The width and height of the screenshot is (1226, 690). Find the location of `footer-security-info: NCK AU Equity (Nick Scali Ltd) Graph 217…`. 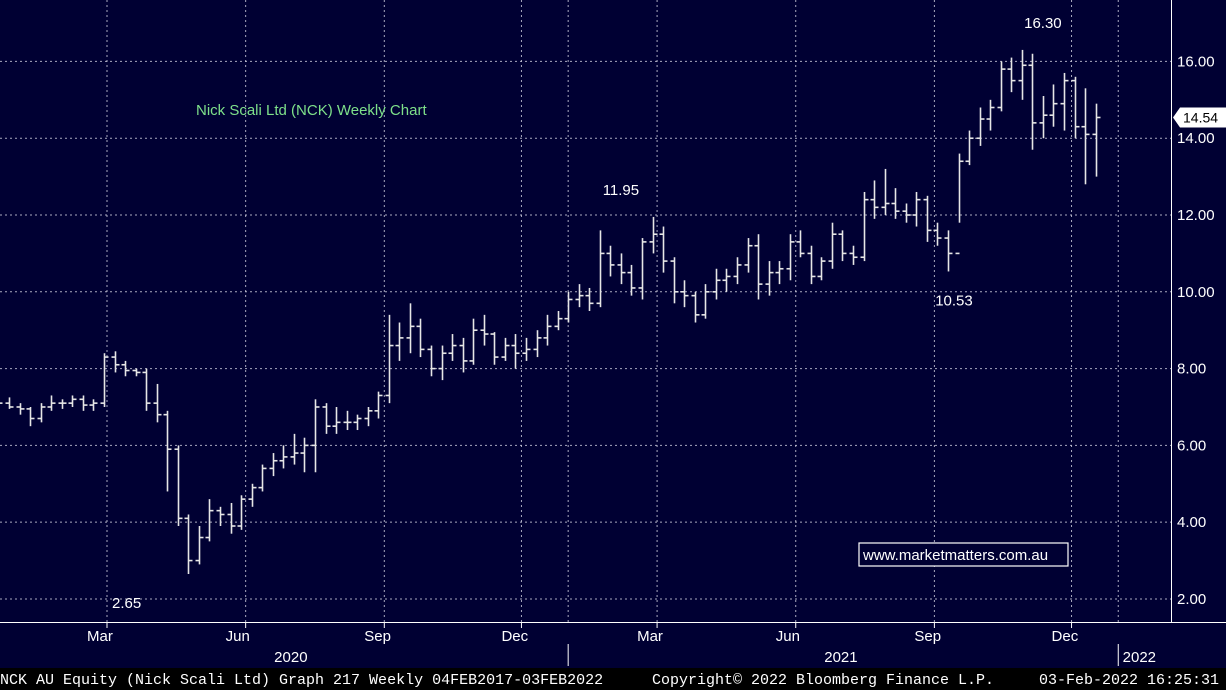

footer-security-info: NCK AU Equity (Nick Scali Ltd) Graph 217… is located at coordinates (301, 680).